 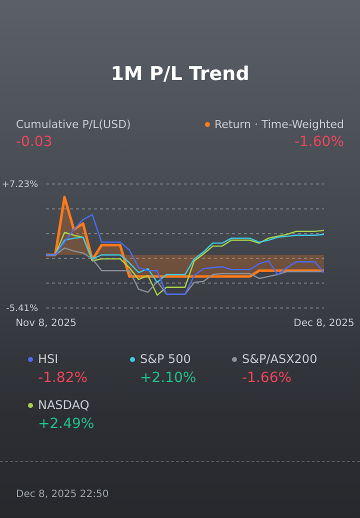 What do you see at coordinates (169, 378) in the screenshot?
I see `text: +2.10%` at bounding box center [169, 378].